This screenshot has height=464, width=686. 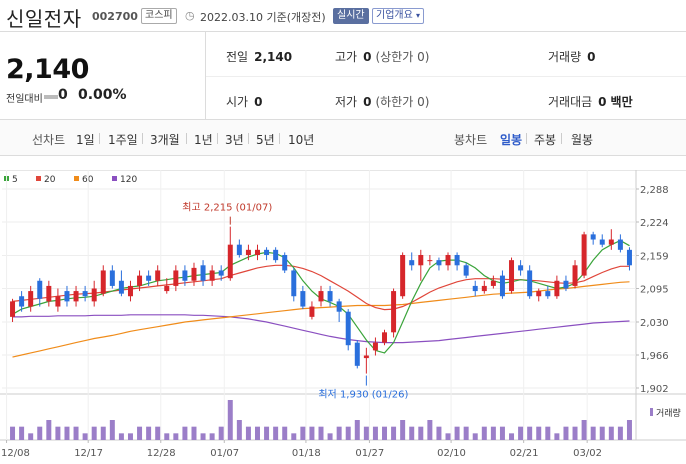 I want to click on prev-close: 전일 2,140, so click(x=259, y=56).